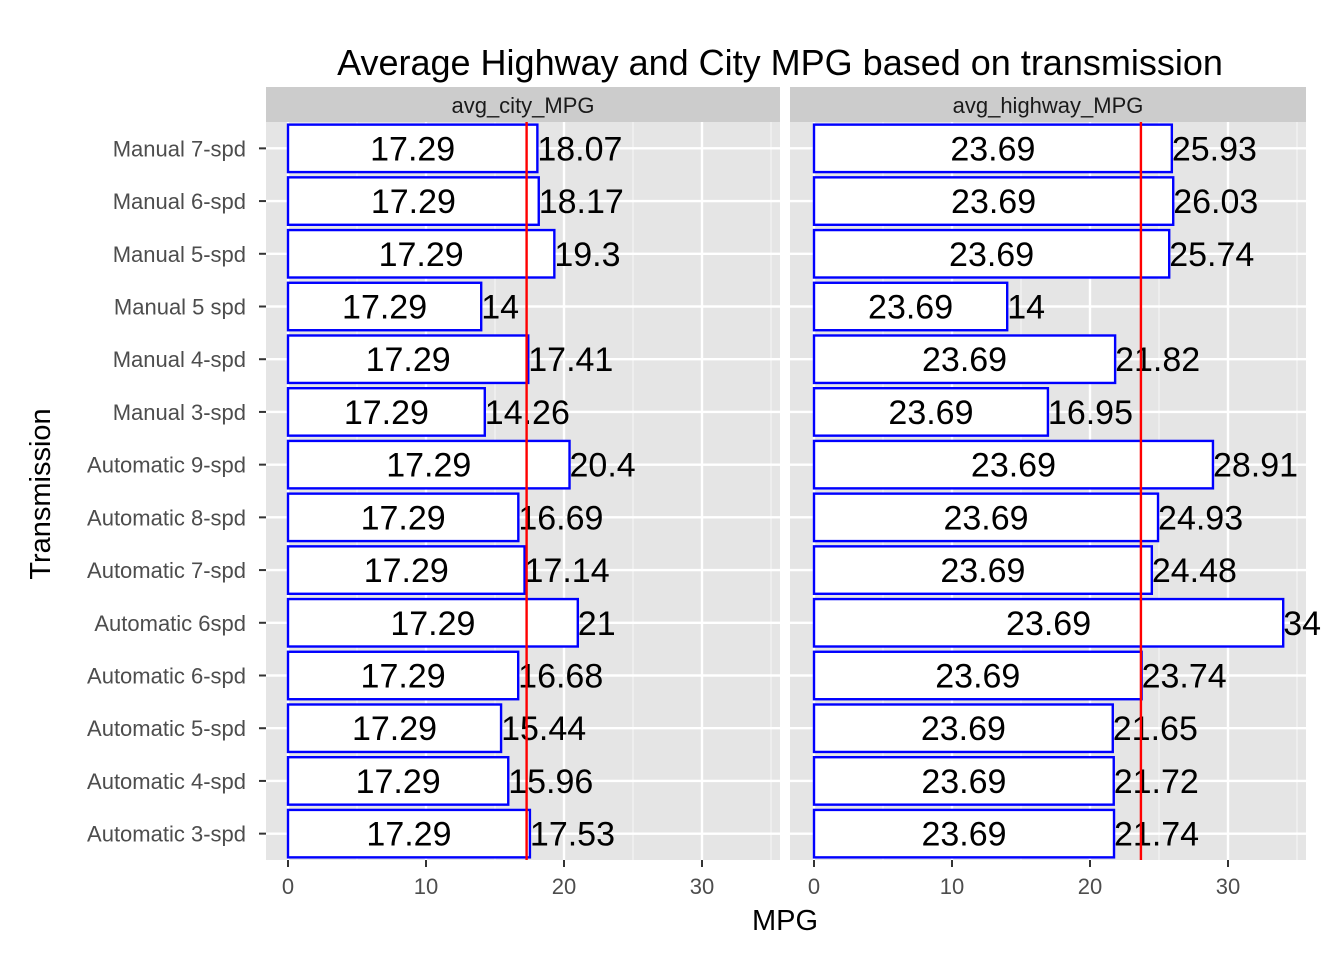 The width and height of the screenshot is (1344, 960). Describe the element at coordinates (1214, 149) in the screenshot. I see `bar-value-label: 25.93` at that location.